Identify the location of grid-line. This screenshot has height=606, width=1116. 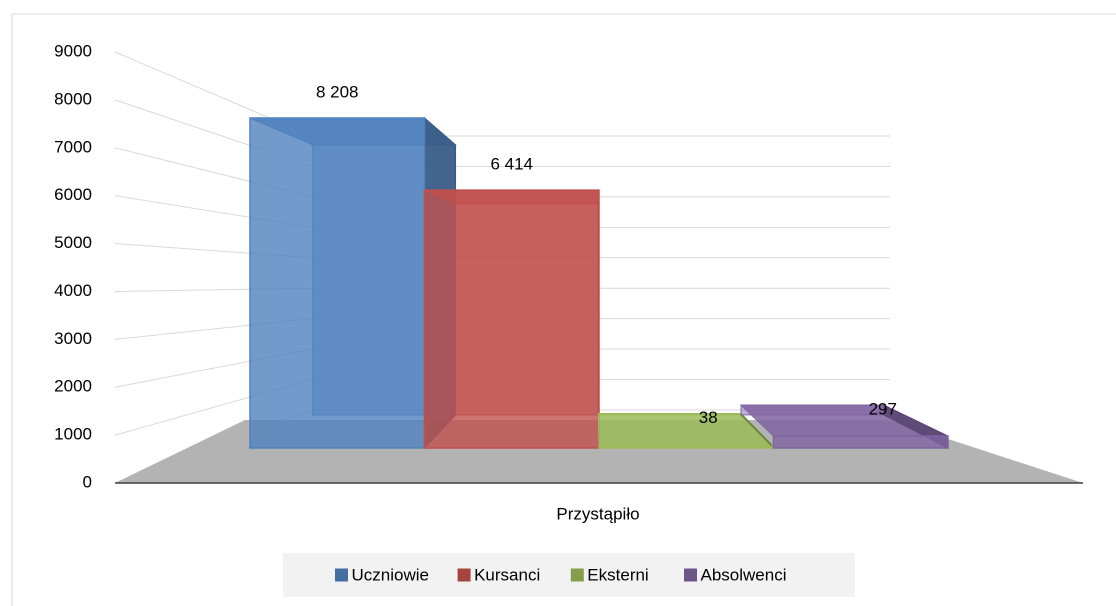
(502, 94).